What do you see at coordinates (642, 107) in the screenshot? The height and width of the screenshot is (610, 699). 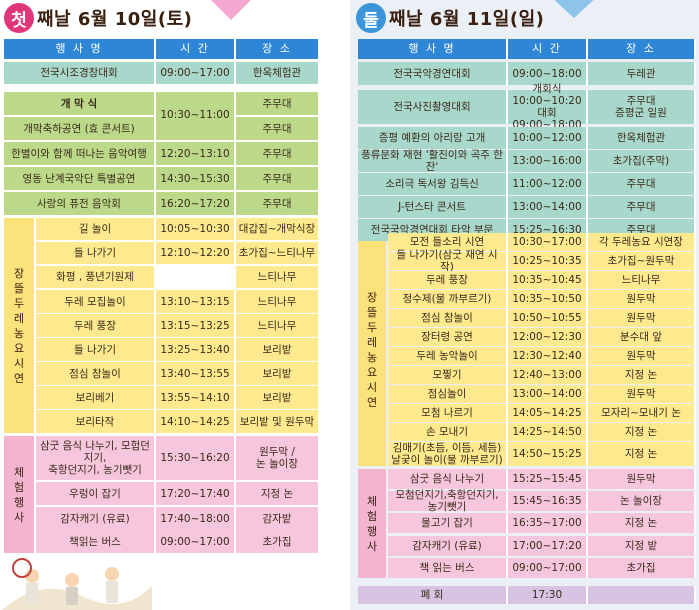 I see `event-place: 주무대 증평군 일원` at bounding box center [642, 107].